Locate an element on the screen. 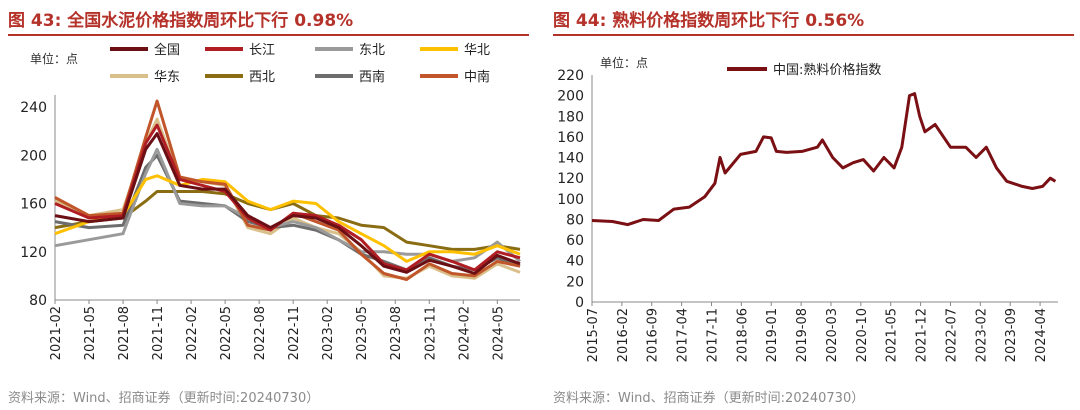  x-tick-label: 2022-07 is located at coordinates (951, 335).